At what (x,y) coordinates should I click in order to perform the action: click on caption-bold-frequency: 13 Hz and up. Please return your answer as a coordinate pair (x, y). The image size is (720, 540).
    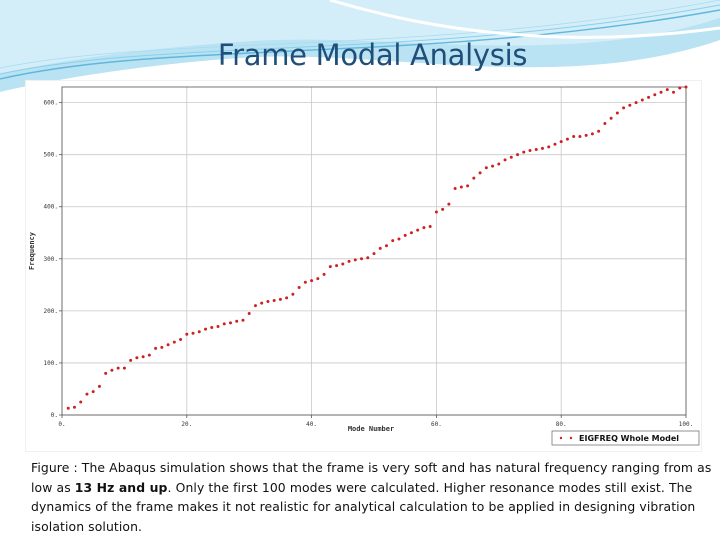
    Looking at the image, I should click on (121, 487).